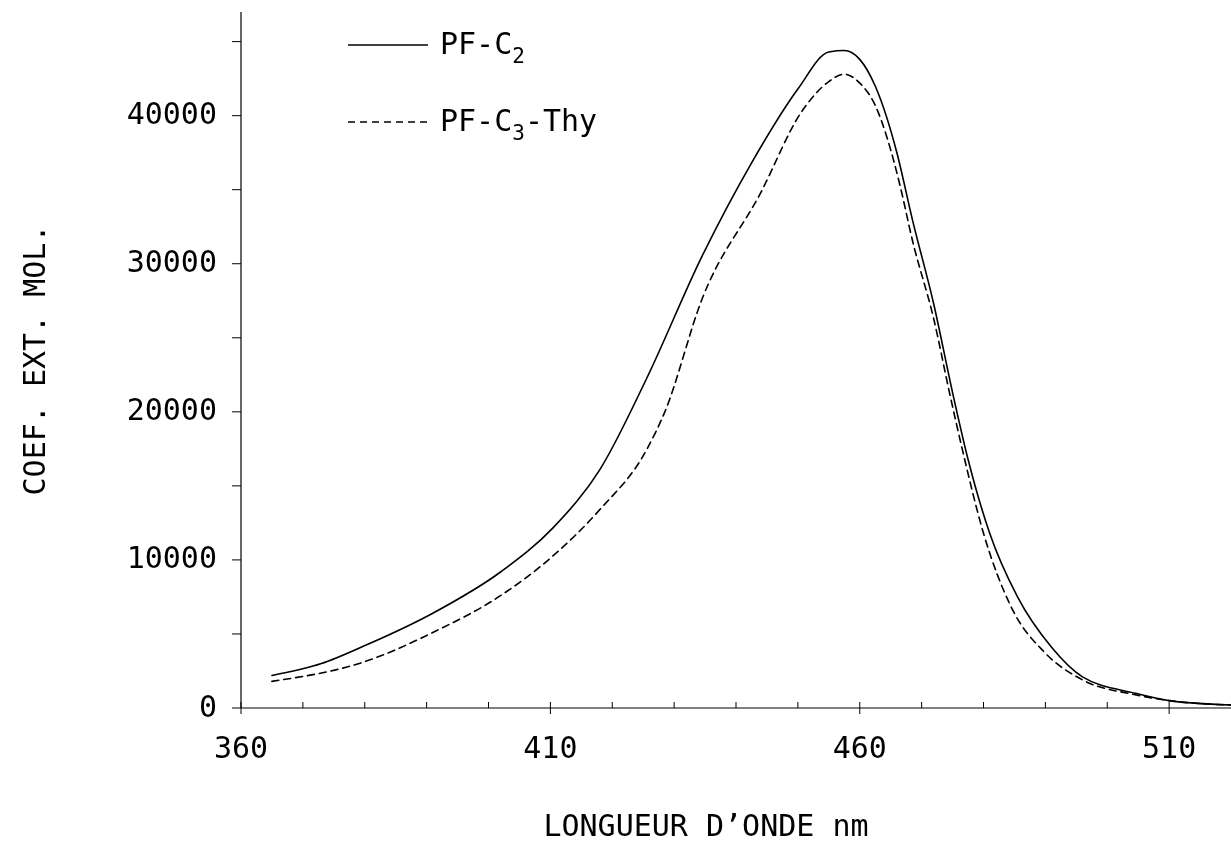  What do you see at coordinates (241, 747) in the screenshot?
I see `x-tick-label: 360` at bounding box center [241, 747].